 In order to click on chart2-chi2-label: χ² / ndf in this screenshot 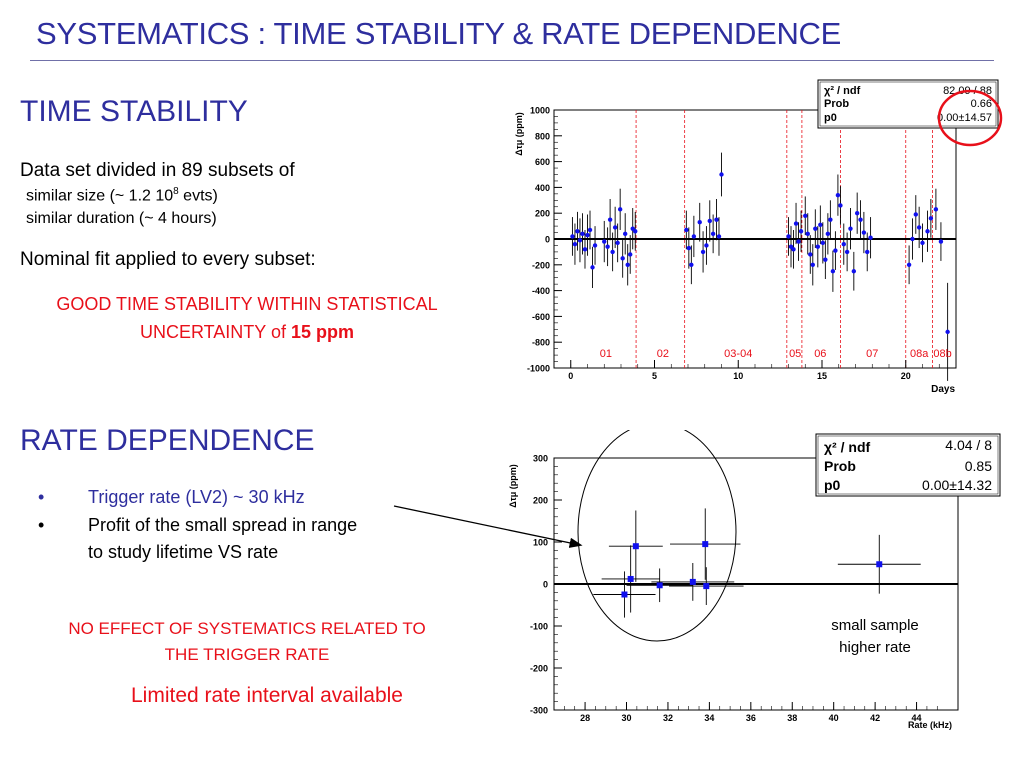, I will do `click(847, 447)`.